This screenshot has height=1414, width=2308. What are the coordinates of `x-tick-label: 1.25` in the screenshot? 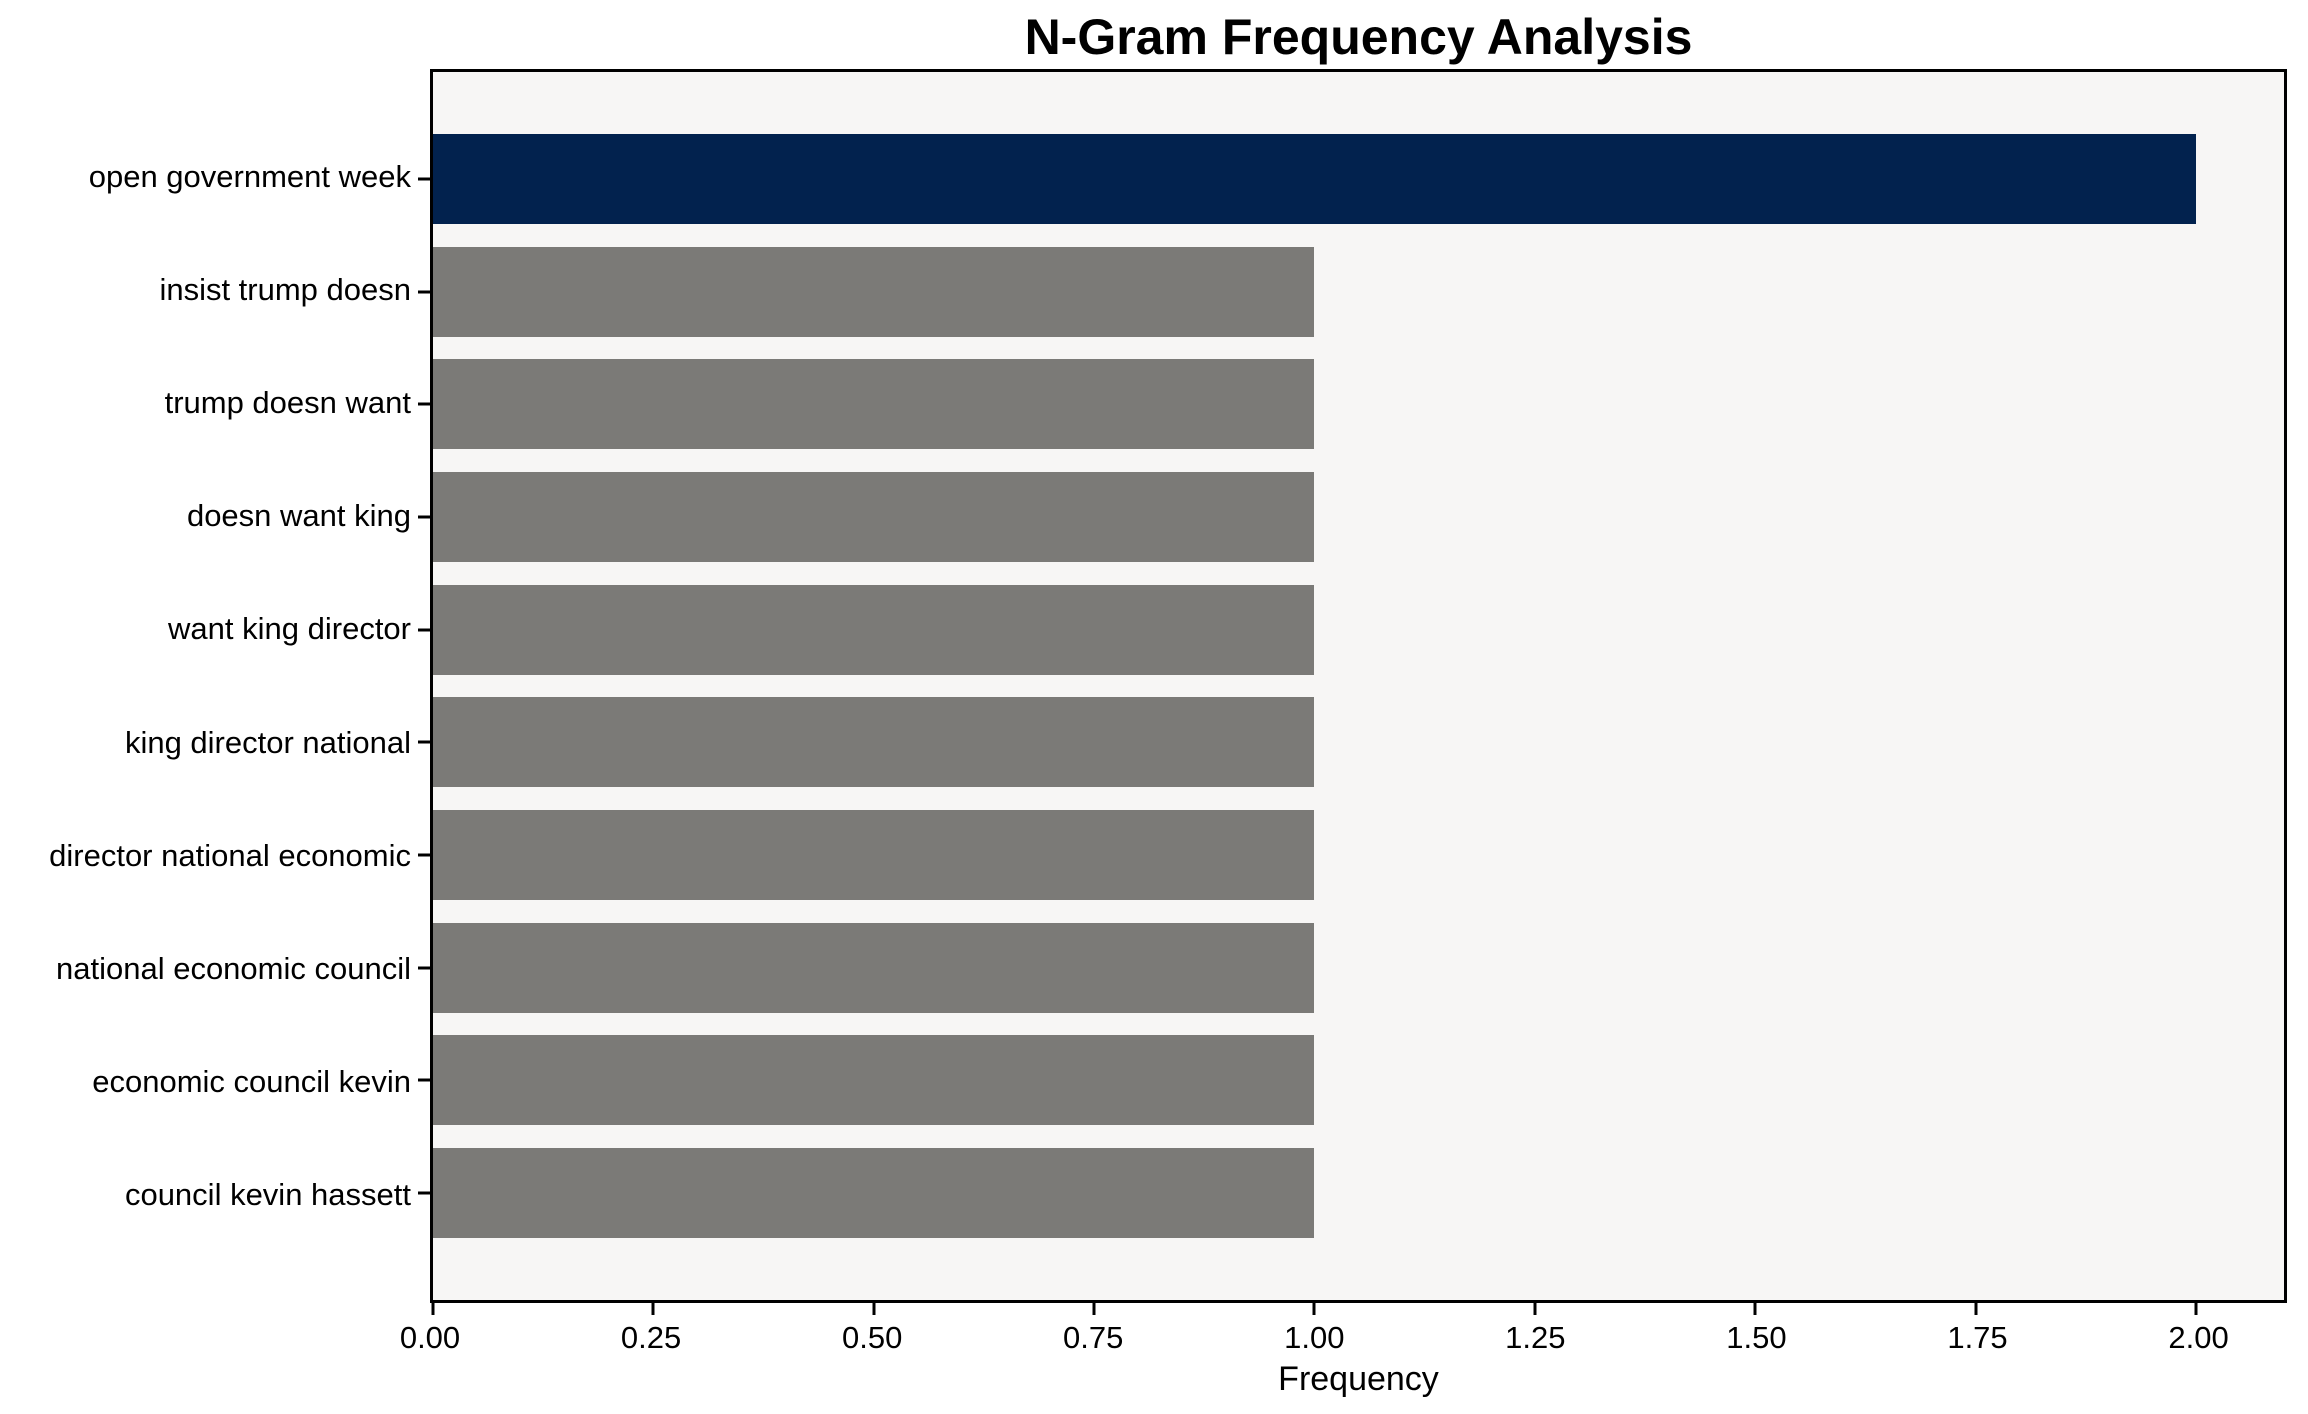 It's located at (1535, 1337).